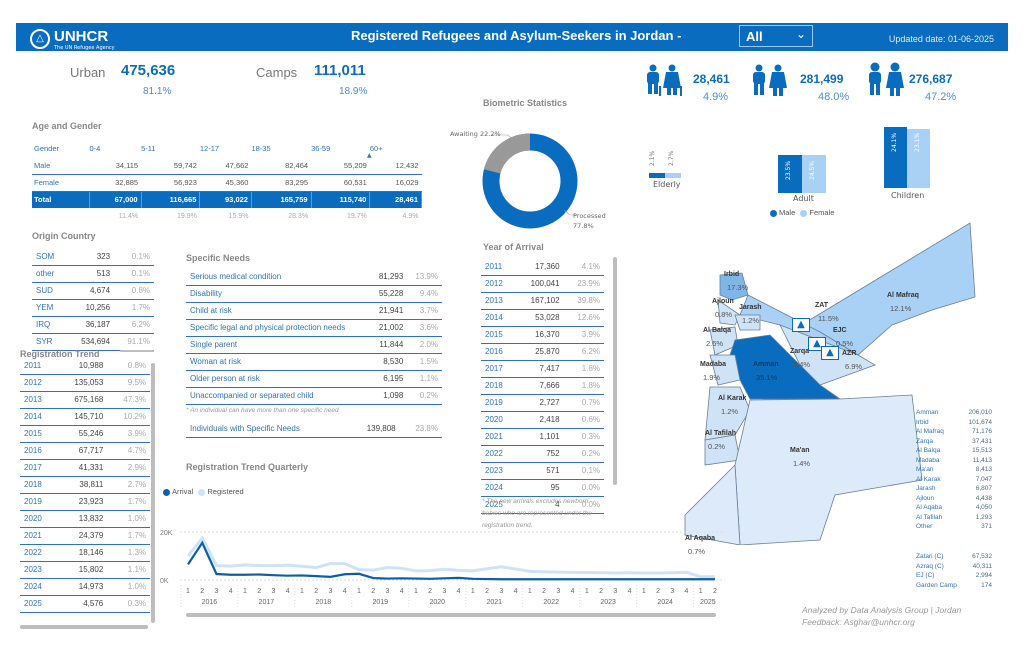 This screenshot has height=652, width=1024. I want to click on series-line-arrival, so click(451, 560).